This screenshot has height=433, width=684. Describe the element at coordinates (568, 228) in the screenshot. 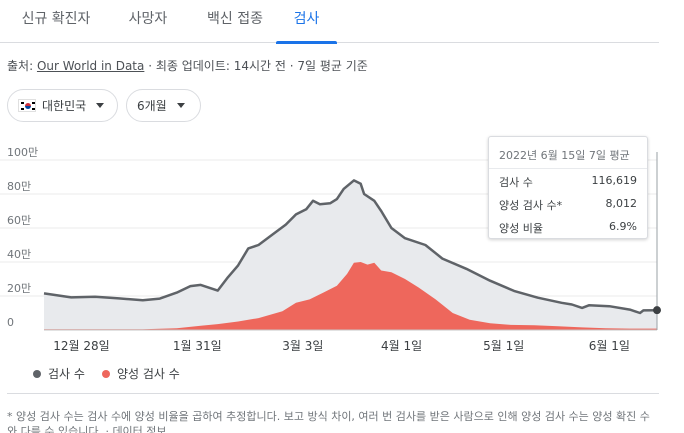

I see `tooltip-row-rate: 양성 비율 6.9%` at that location.